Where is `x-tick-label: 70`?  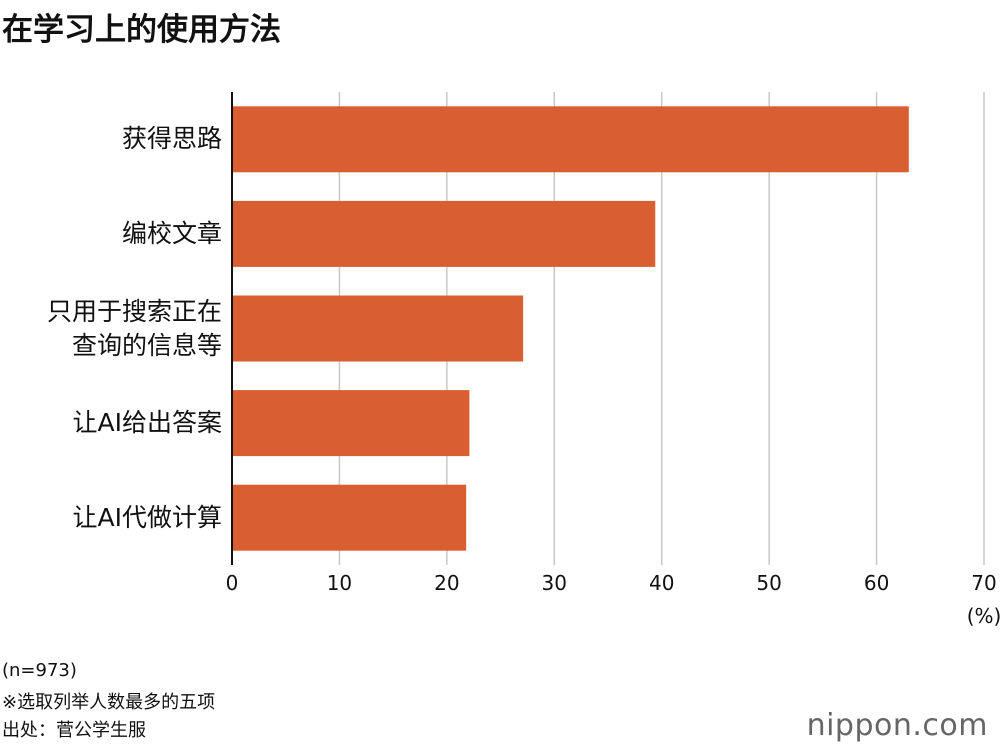
x-tick-label: 70 is located at coordinates (983, 583).